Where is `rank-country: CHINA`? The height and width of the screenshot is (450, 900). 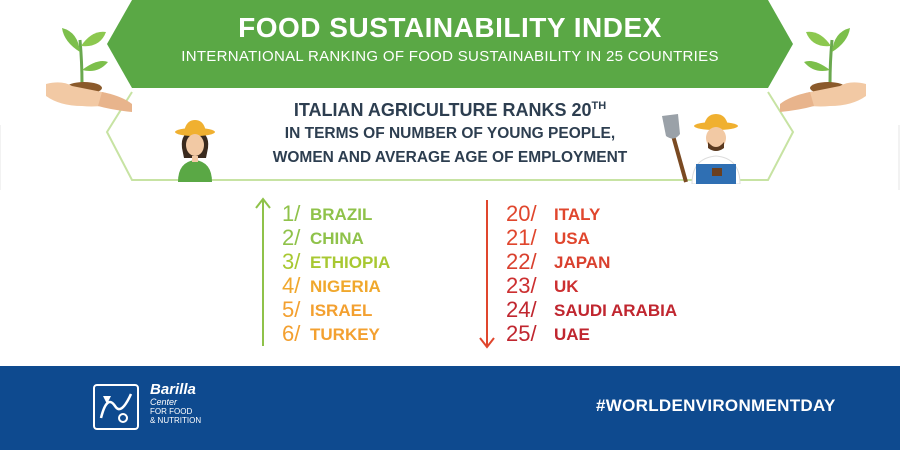 rank-country: CHINA is located at coordinates (337, 238).